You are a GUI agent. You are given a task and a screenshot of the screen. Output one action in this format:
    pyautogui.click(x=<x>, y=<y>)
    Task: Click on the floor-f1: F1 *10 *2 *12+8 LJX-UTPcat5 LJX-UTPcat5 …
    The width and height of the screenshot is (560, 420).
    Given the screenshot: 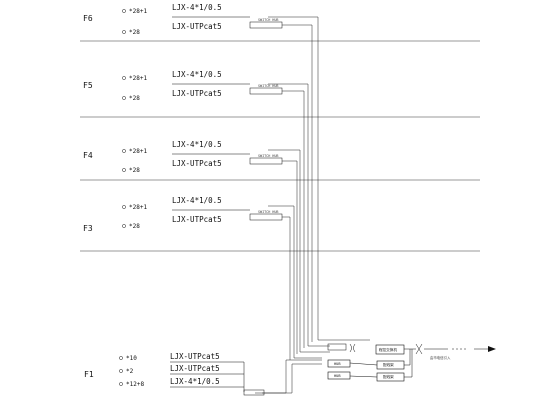 What is the action you would take?
    pyautogui.click(x=174, y=374)
    